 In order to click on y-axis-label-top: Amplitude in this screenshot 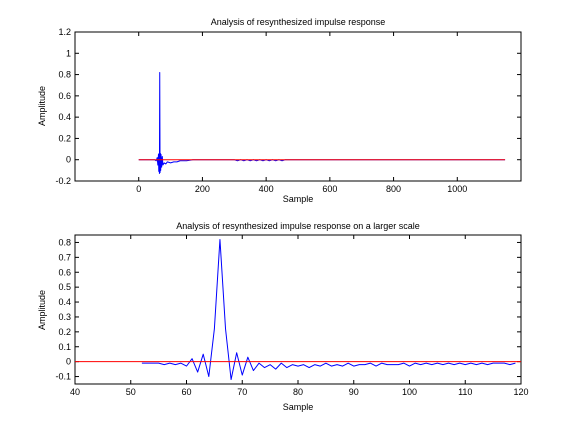, I will do `click(42, 106)`.